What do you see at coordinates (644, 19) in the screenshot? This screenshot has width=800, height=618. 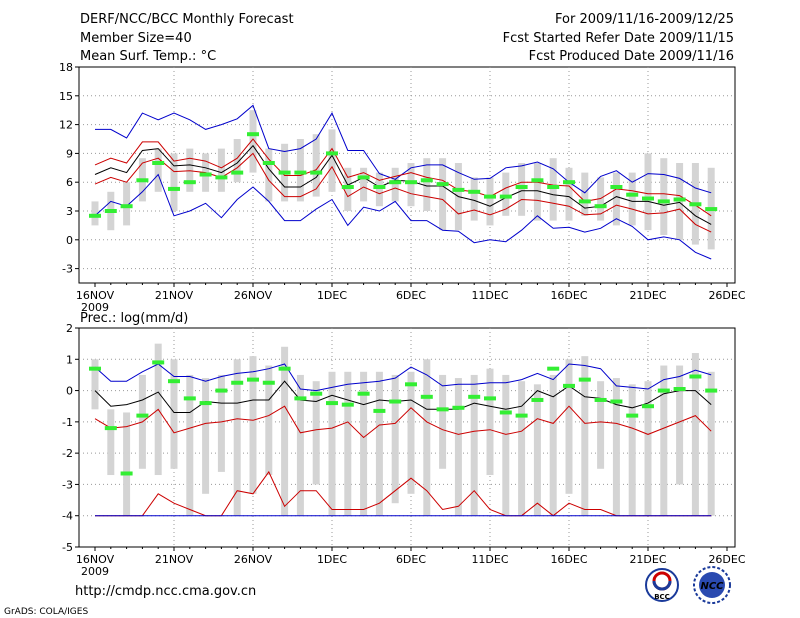 I see `period-label: For 2009/11/16-2009/12/25` at bounding box center [644, 19].